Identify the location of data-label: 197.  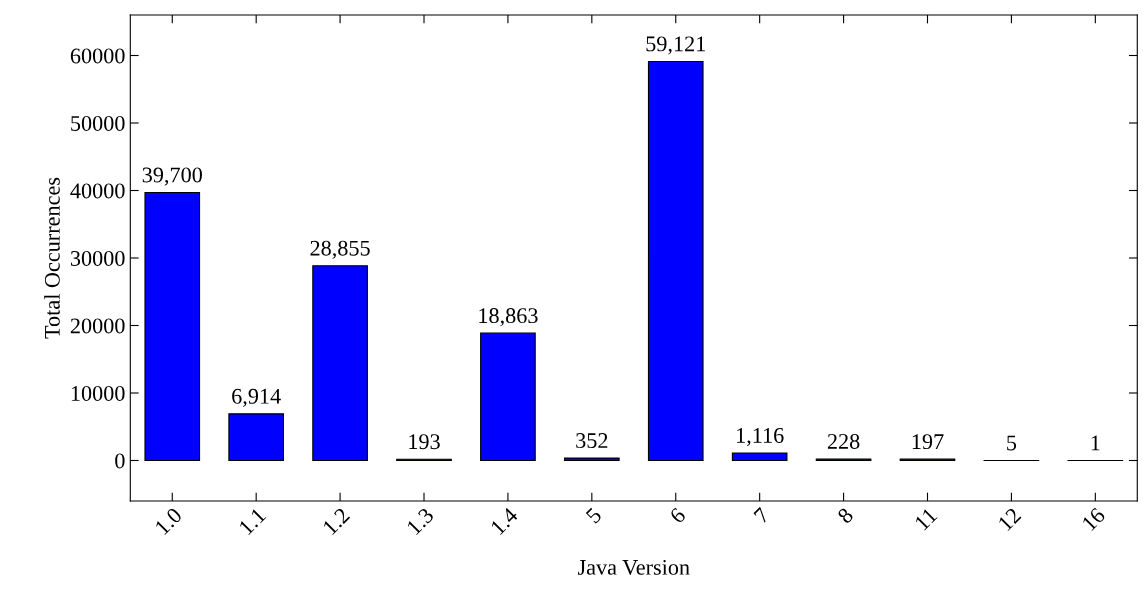
(928, 442).